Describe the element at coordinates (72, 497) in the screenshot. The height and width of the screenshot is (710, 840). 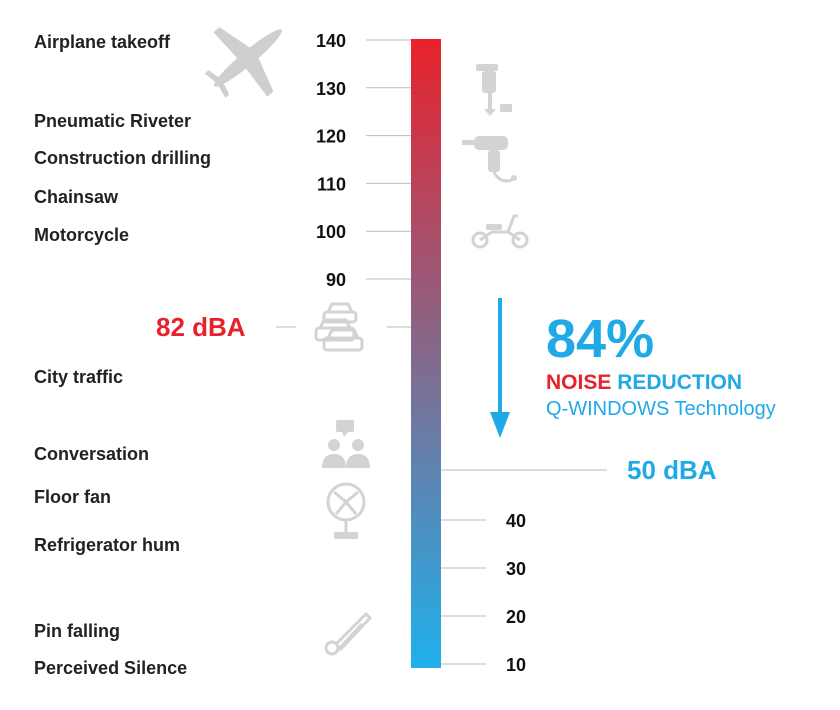
I see `source-label-floor-fan: Floor fan` at that location.